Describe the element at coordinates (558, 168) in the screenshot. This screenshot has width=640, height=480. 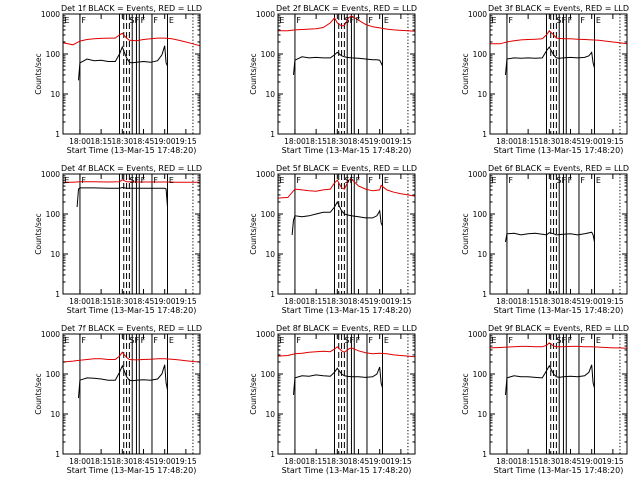
I see `panel-title: Det 6f BLACK = Events, RED = LLD` at that location.